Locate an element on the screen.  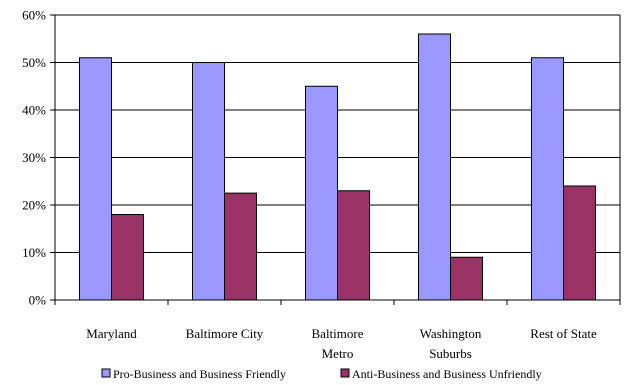
category-label: Maryland is located at coordinates (111, 333).